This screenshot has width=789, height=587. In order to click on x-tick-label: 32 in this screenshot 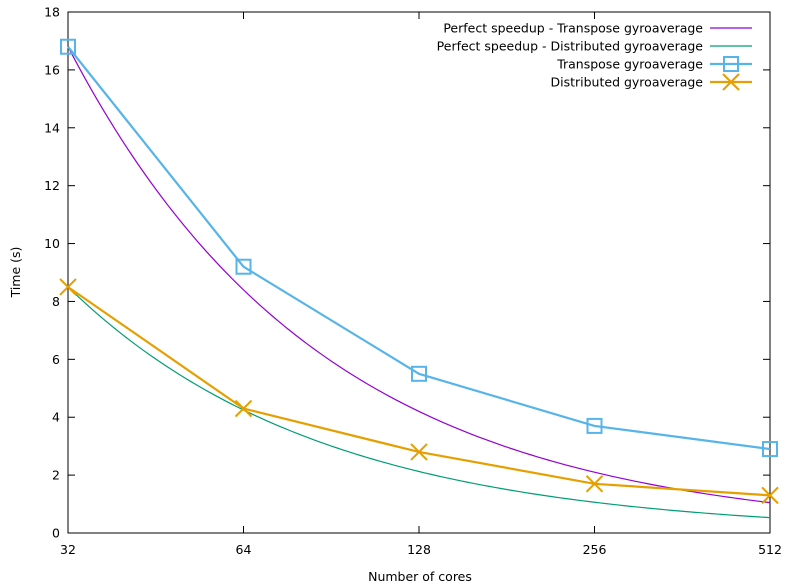, I will do `click(68, 549)`.